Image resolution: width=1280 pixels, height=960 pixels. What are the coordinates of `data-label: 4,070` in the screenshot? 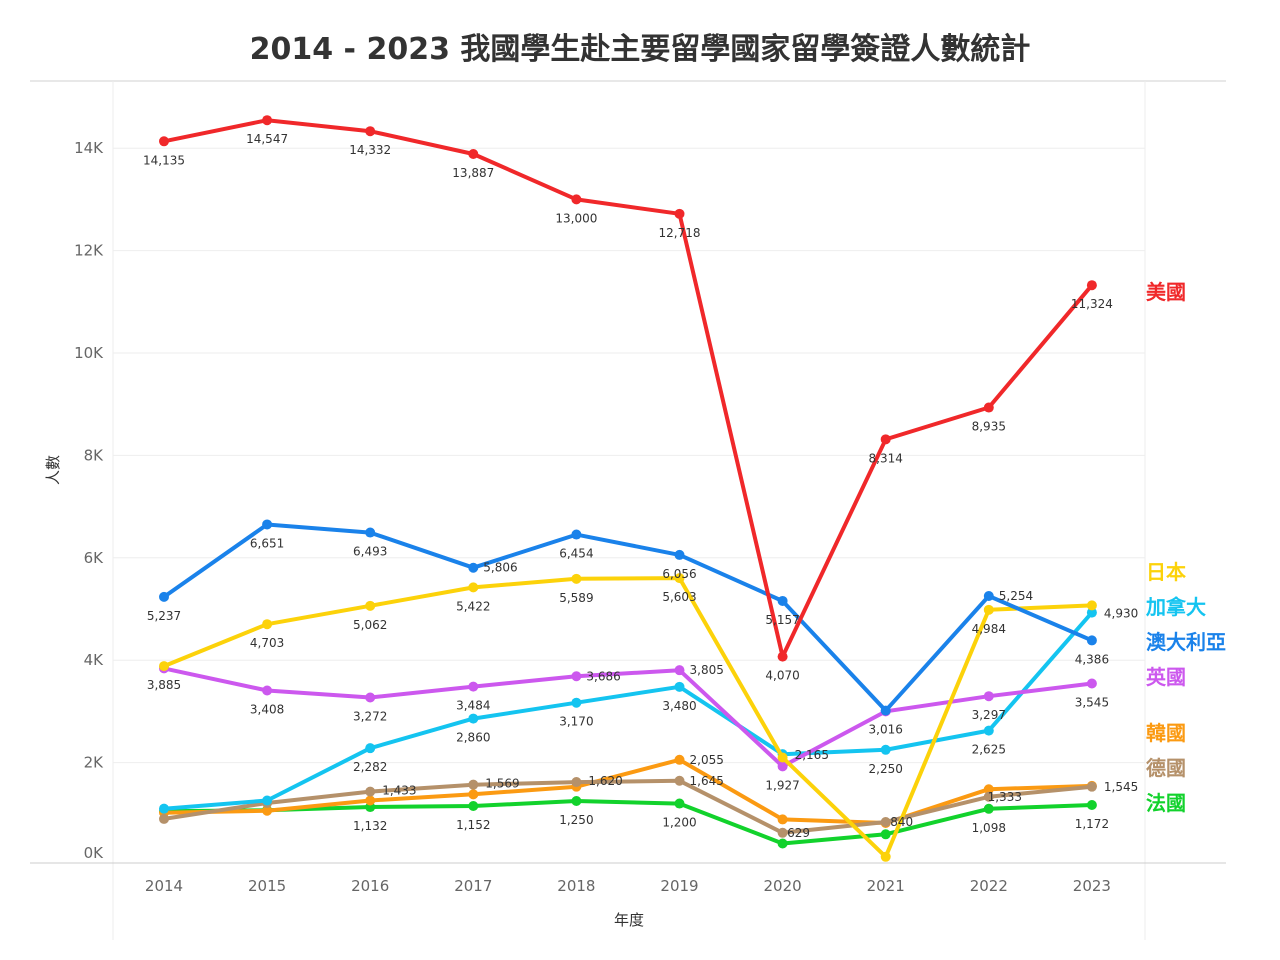 It's located at (782, 676).